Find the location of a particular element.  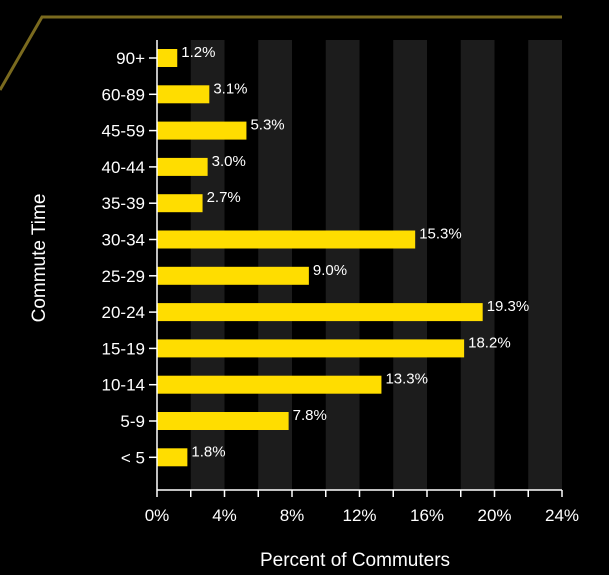

decorative-corner-line is located at coordinates (281, 53).